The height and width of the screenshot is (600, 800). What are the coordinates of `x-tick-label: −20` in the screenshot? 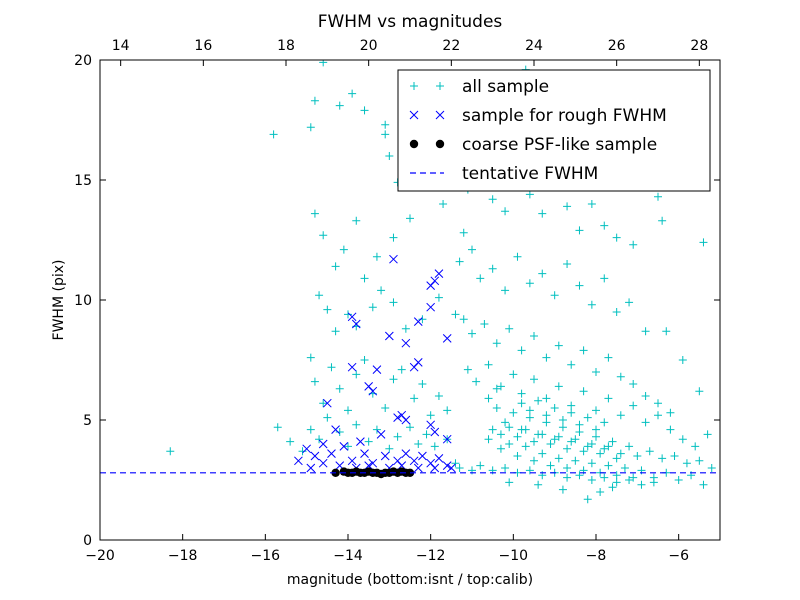 It's located at (100, 556).